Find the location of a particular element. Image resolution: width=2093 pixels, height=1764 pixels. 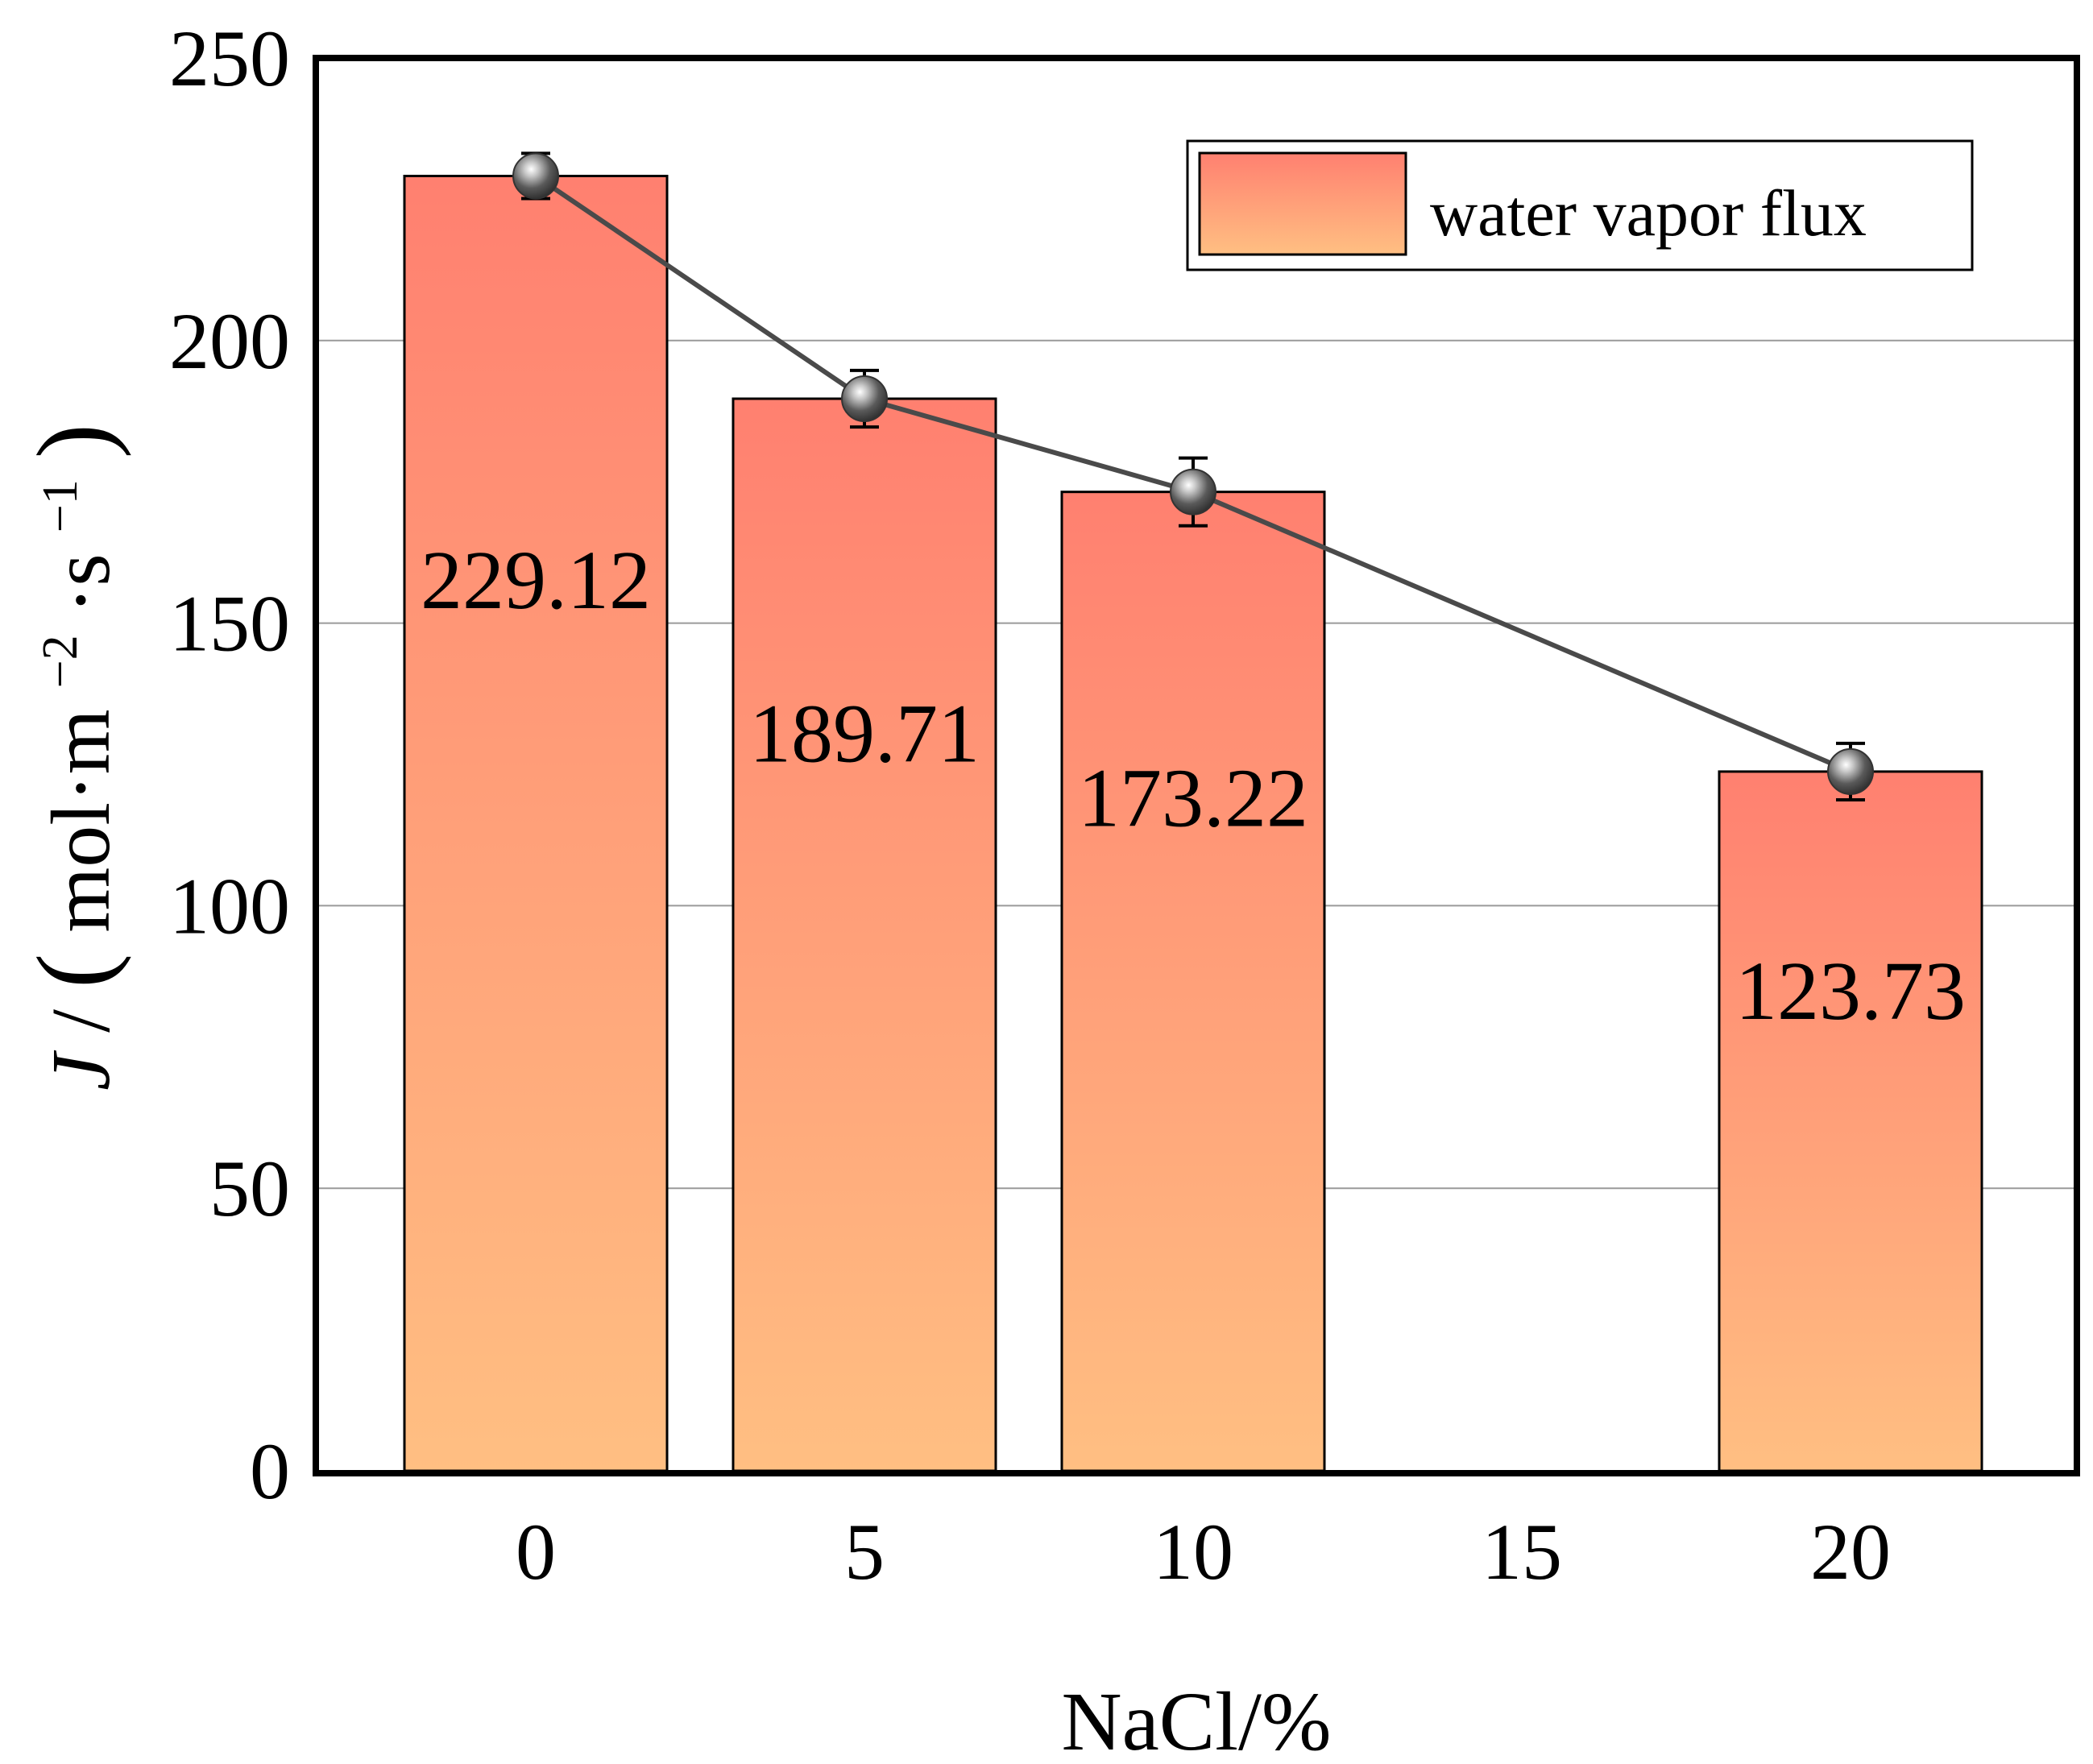

y-axis-title: J / ( mol·m −2 ·s −1 ) is located at coordinates (67, 757).